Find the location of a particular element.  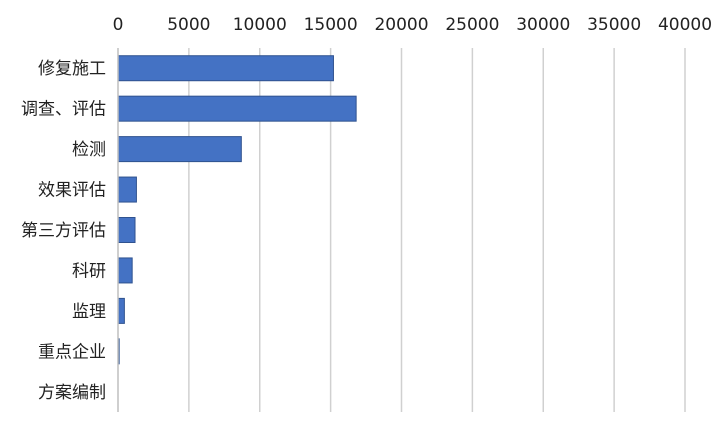

x-tick-label-30000: 30000 is located at coordinates (543, 25).